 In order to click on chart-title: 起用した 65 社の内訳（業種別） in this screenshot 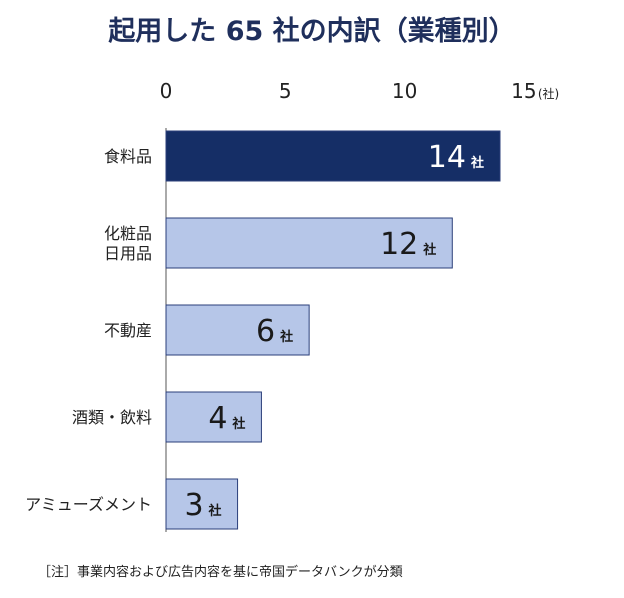, I will do `click(311, 31)`.